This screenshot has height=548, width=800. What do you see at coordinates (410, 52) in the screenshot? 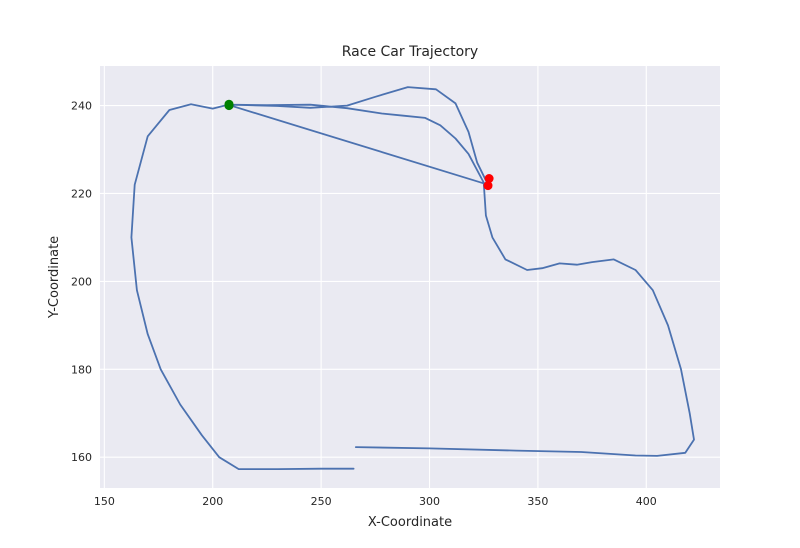
I see `chart-title: Race Car Trajectory` at bounding box center [410, 52].